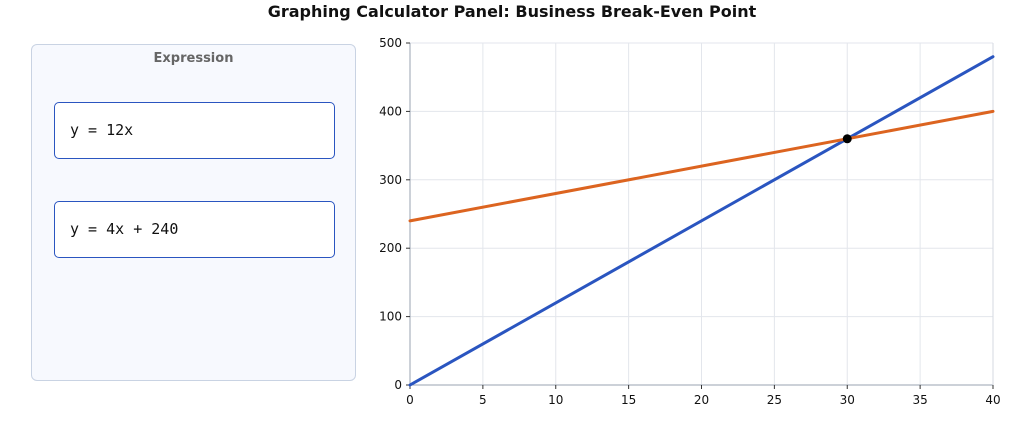 This screenshot has width=1024, height=428. I want to click on y-tick-label: 500, so click(390, 43).